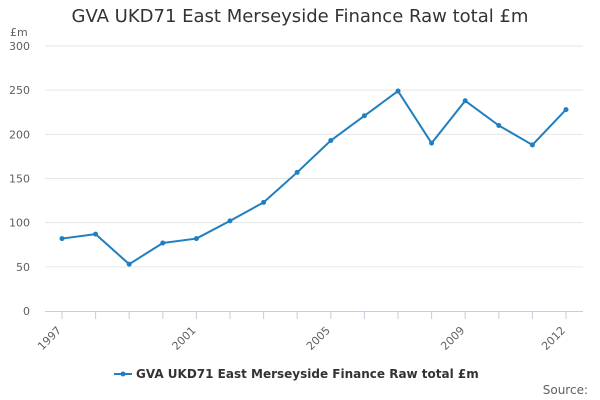 Image resolution: width=600 pixels, height=400 pixels. What do you see at coordinates (19, 32) in the screenshot?
I see `y-unit-label: £m` at bounding box center [19, 32].